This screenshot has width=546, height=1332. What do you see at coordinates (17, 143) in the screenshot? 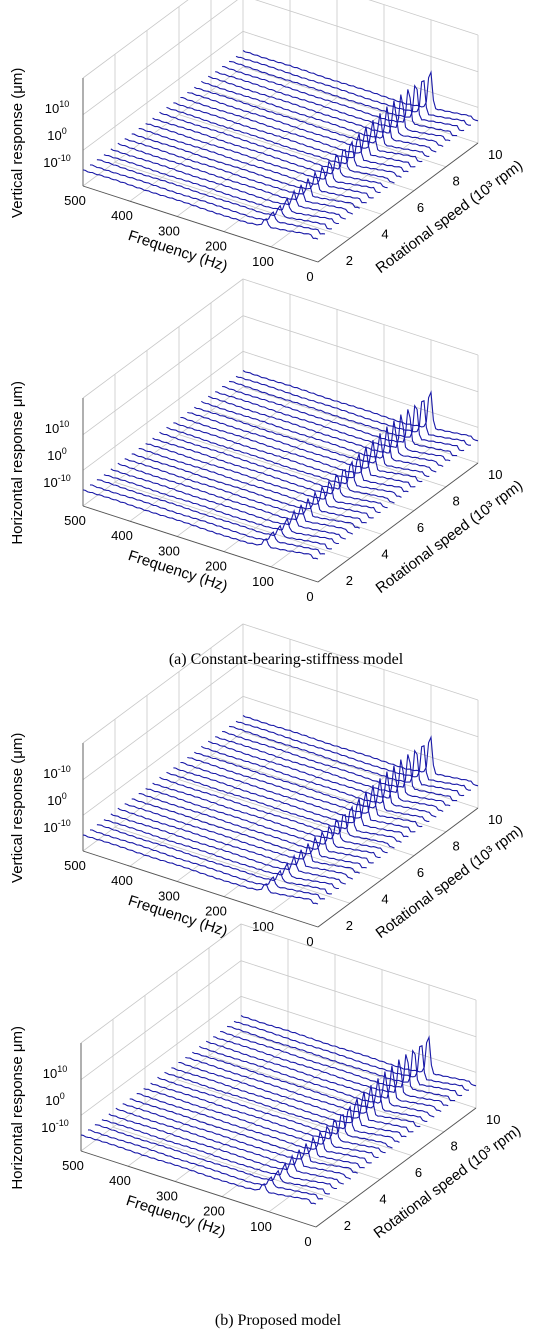
I see `z-axis-label: Vertical response (μm)` at bounding box center [17, 143].